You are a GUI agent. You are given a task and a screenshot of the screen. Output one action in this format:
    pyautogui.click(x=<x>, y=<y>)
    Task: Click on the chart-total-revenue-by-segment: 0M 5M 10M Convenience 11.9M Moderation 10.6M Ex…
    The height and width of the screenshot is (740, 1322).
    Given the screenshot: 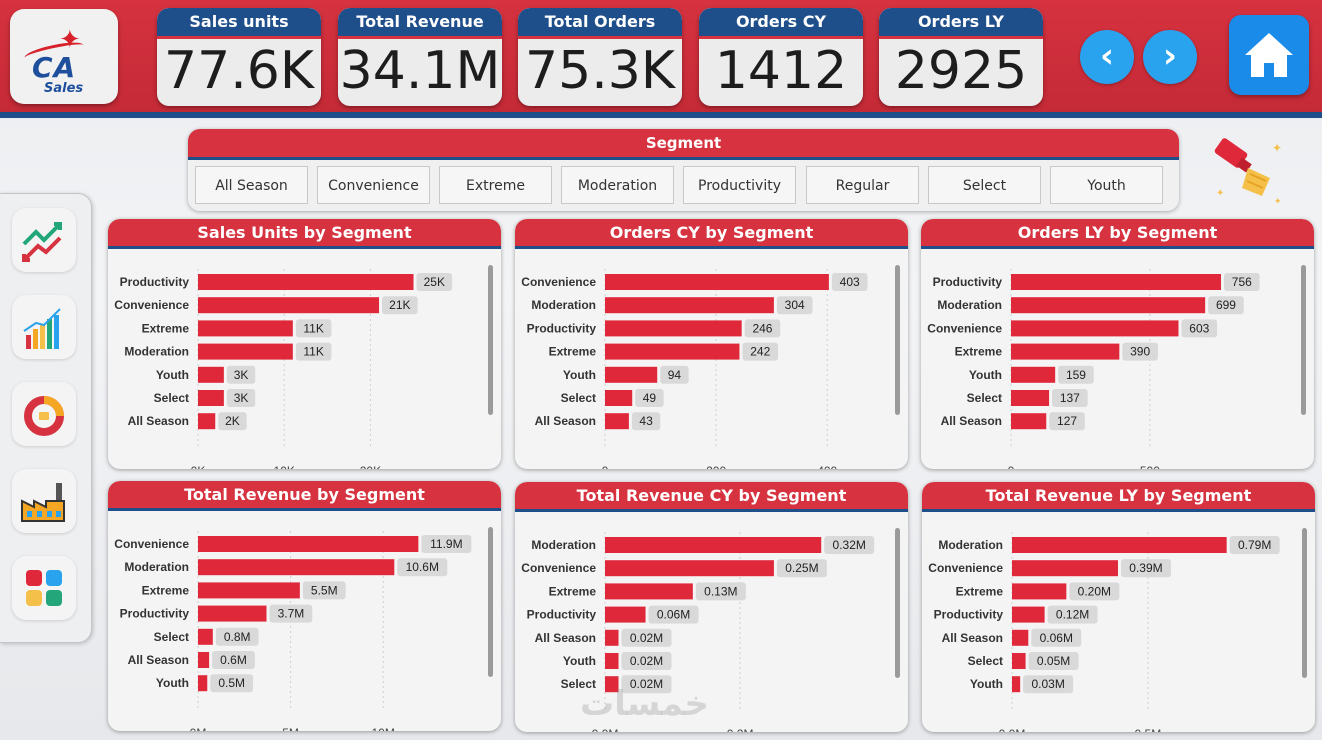 What is the action you would take?
    pyautogui.click(x=304, y=621)
    